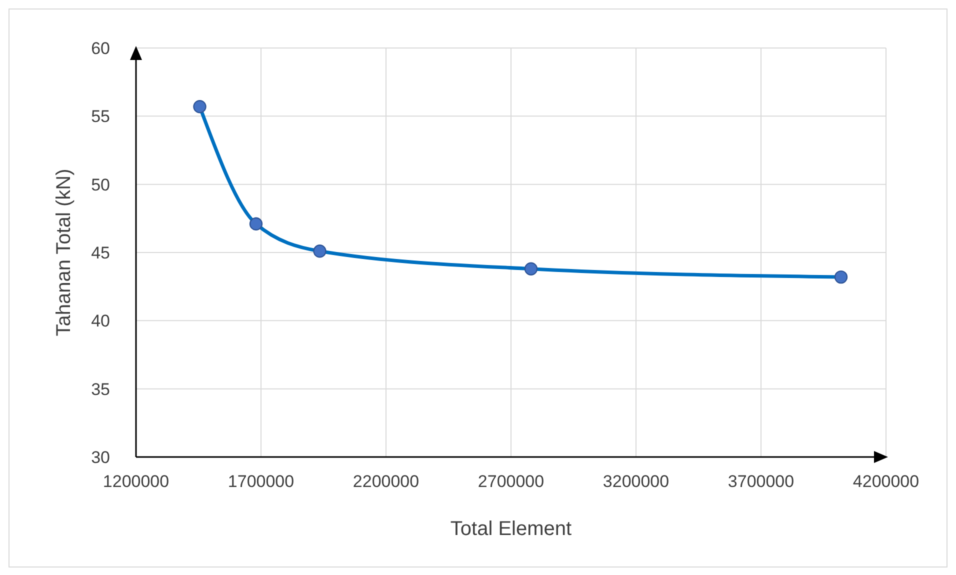 Image resolution: width=956 pixels, height=575 pixels. What do you see at coordinates (100, 48) in the screenshot?
I see `y-tick-label: 60` at bounding box center [100, 48].